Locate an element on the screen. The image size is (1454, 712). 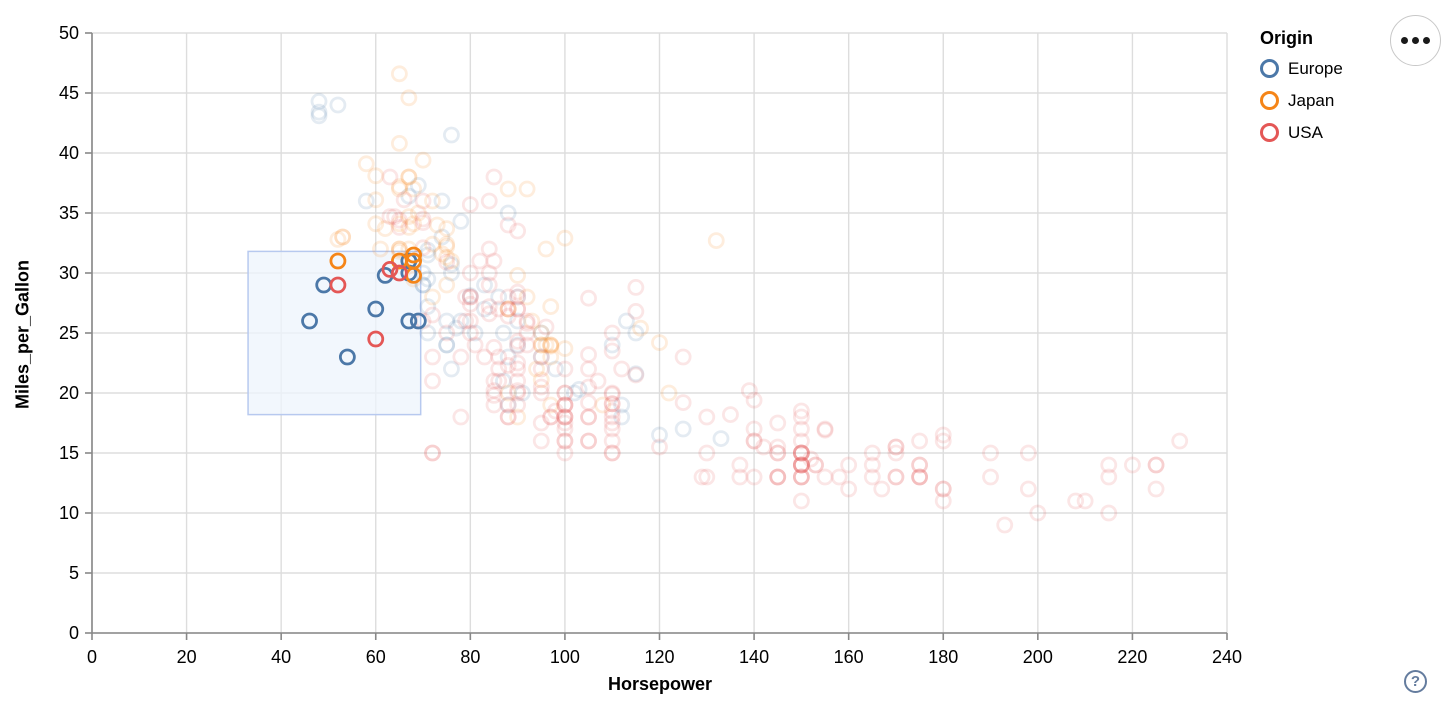
y-tick-label: 40 is located at coordinates (69, 153).